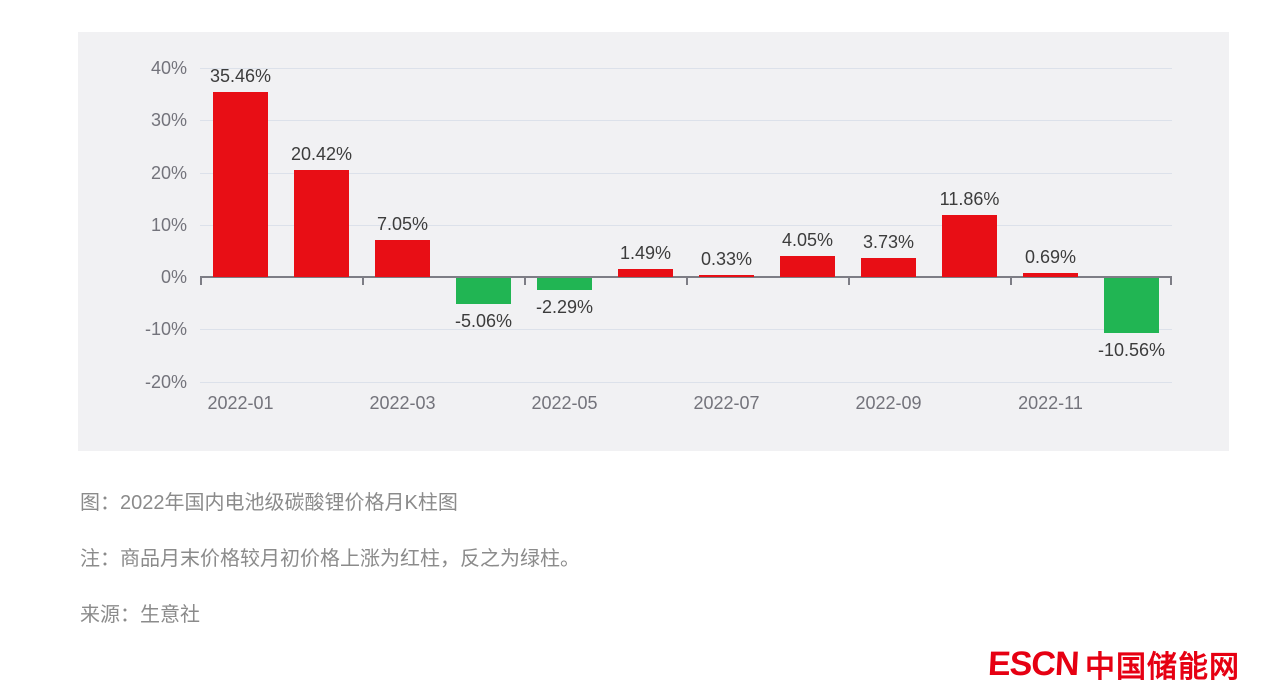 This screenshot has height=688, width=1263. I want to click on source-caption: 来源：生意社, so click(140, 615).